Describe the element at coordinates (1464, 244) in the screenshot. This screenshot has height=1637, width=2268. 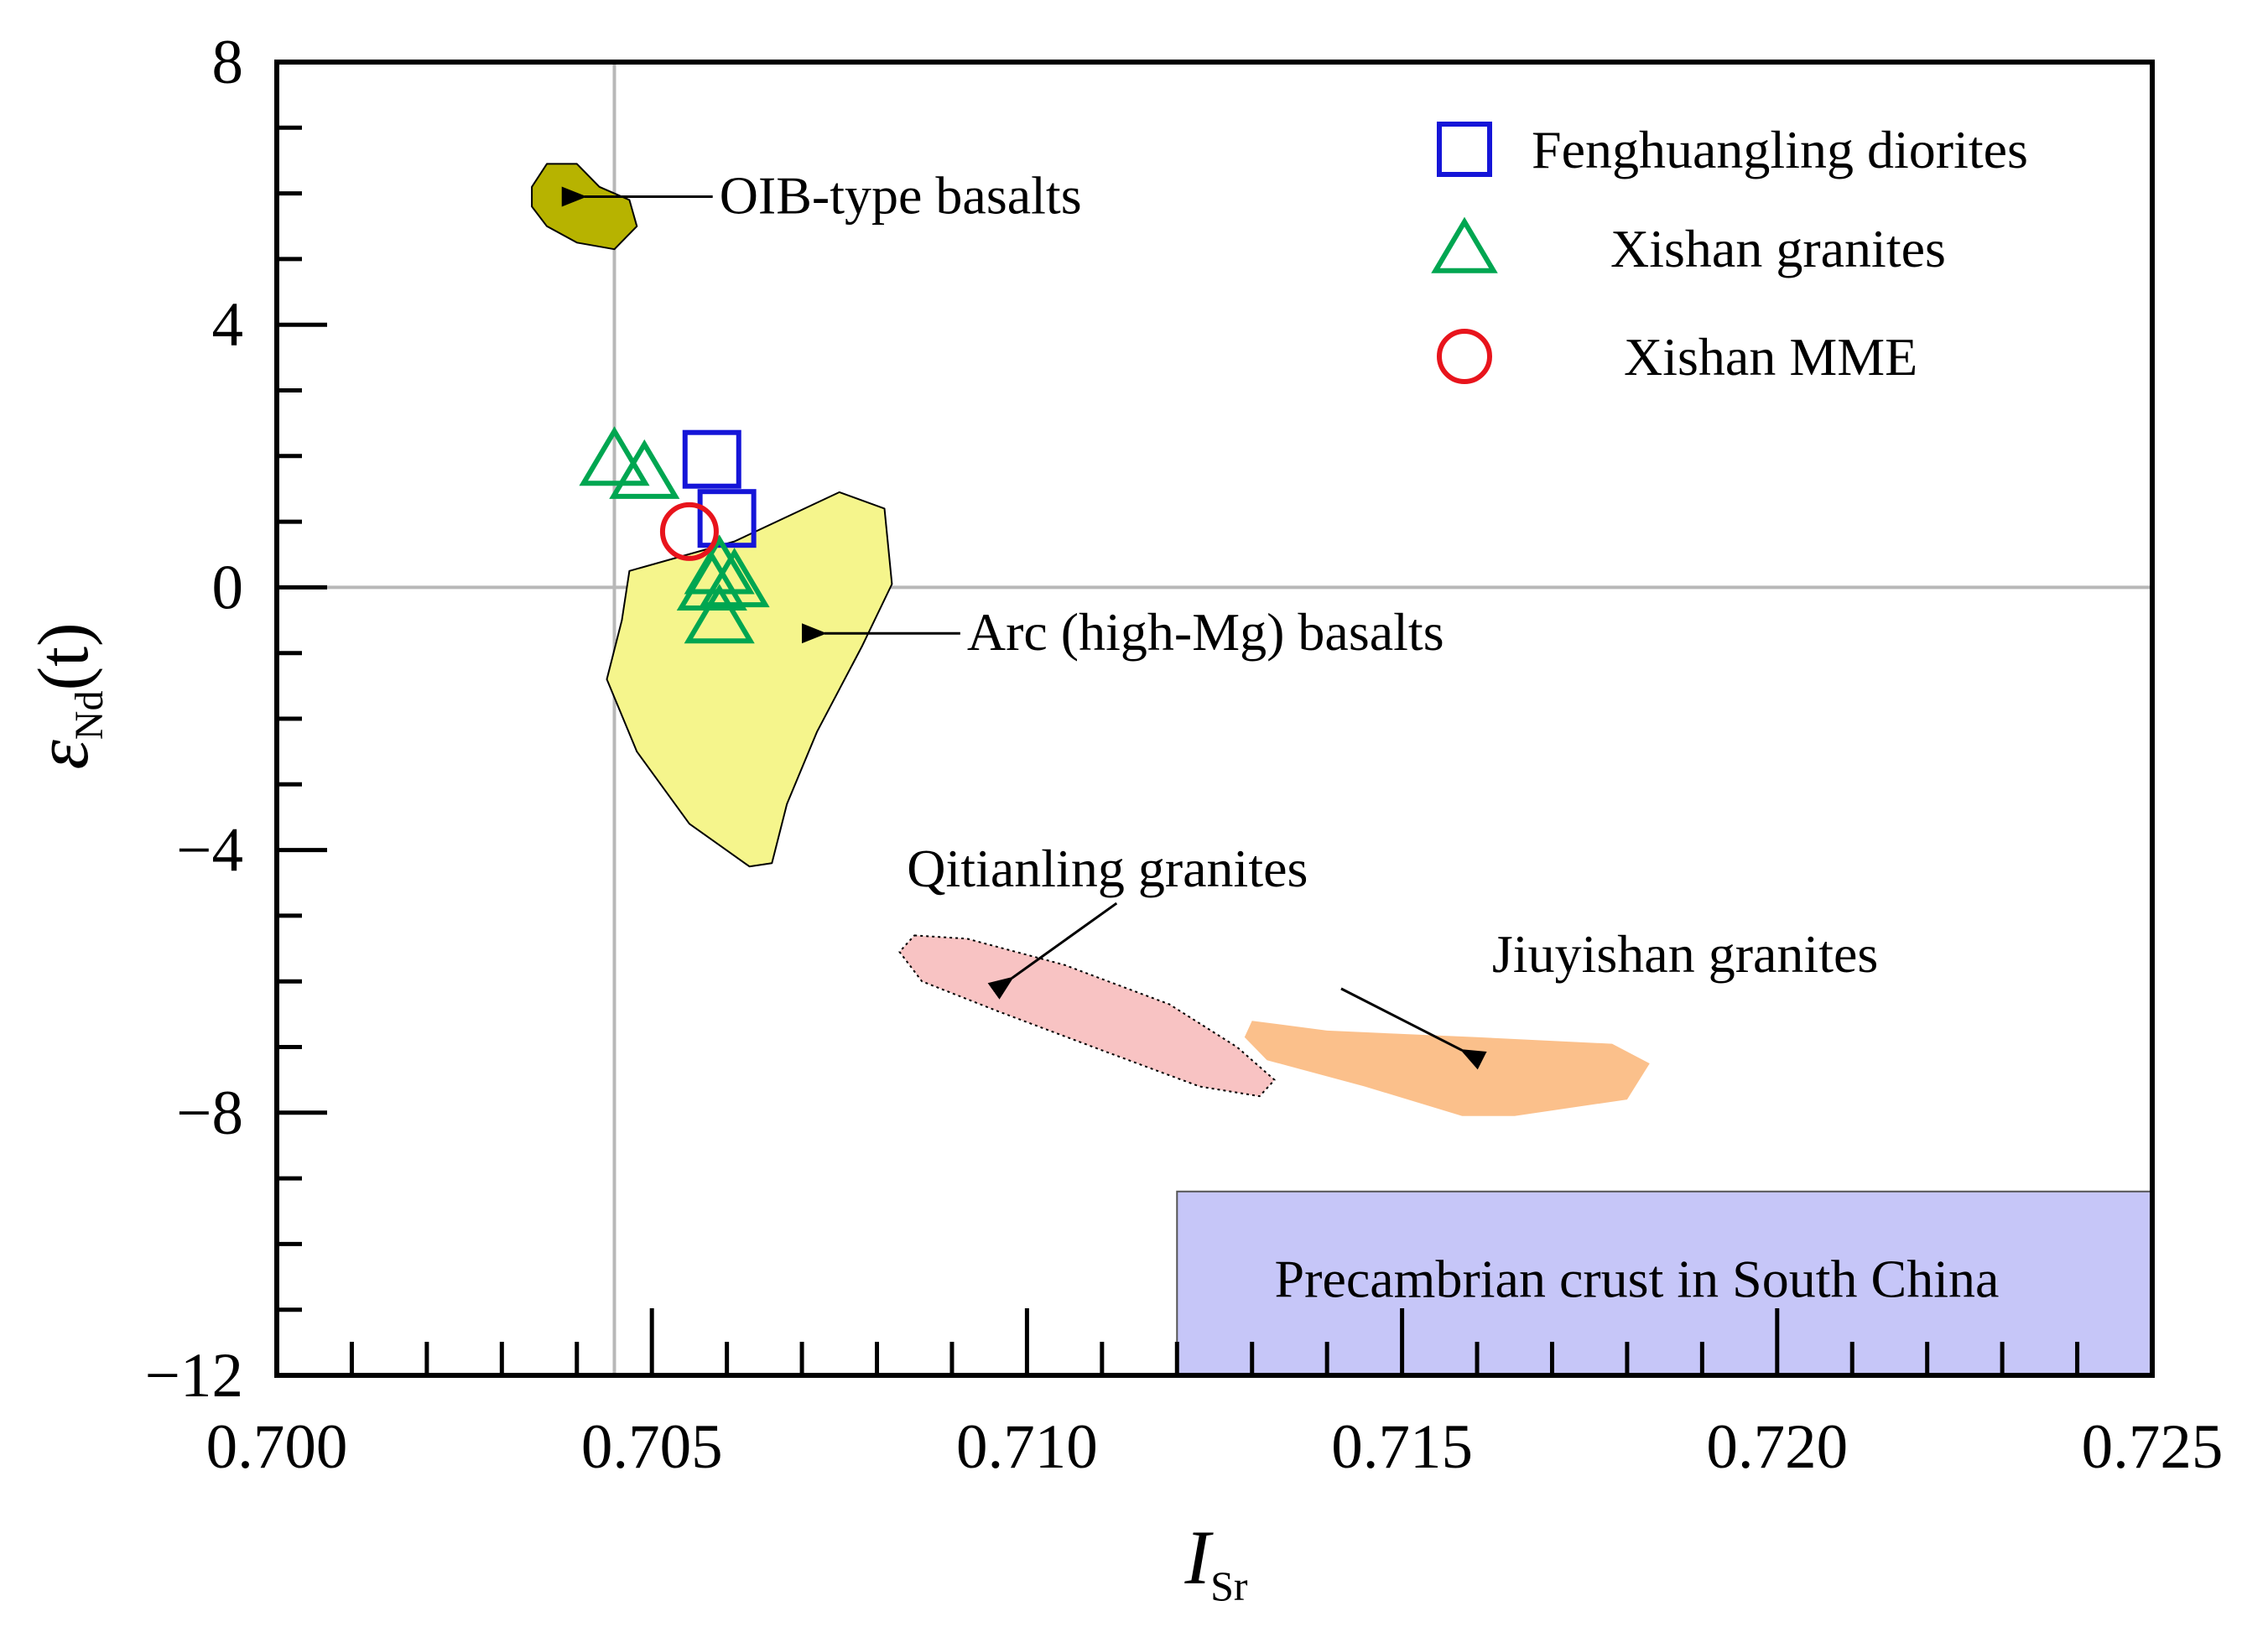
I see `legend-marker-xishan-granites` at that location.